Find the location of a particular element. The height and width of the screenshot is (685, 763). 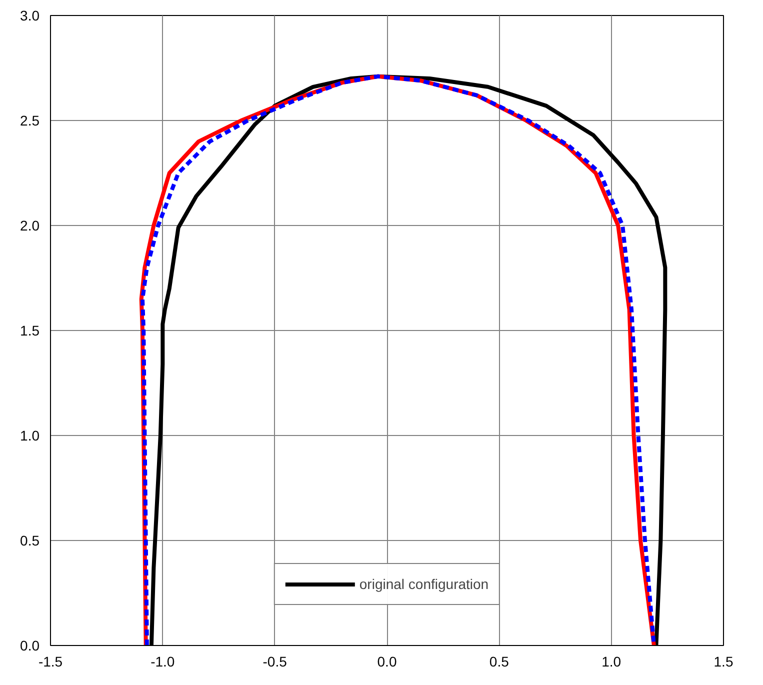

x-tick-label: 1.5 is located at coordinates (724, 662).